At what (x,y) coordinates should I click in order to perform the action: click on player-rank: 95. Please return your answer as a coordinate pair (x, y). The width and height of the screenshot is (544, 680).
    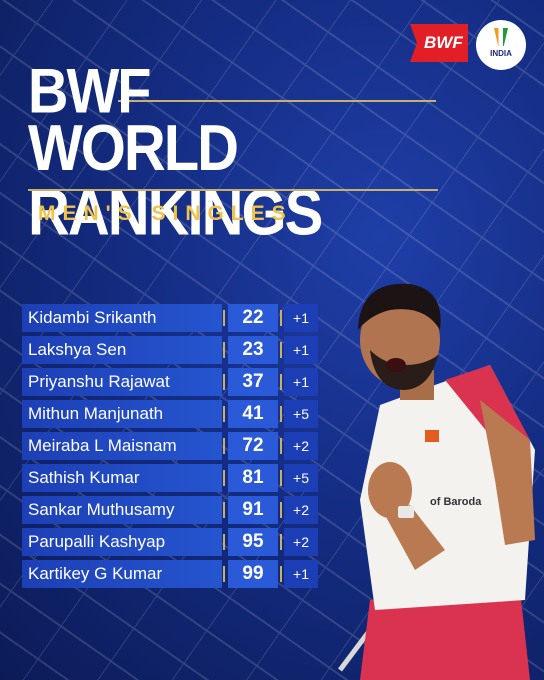
    Looking at the image, I should click on (253, 542).